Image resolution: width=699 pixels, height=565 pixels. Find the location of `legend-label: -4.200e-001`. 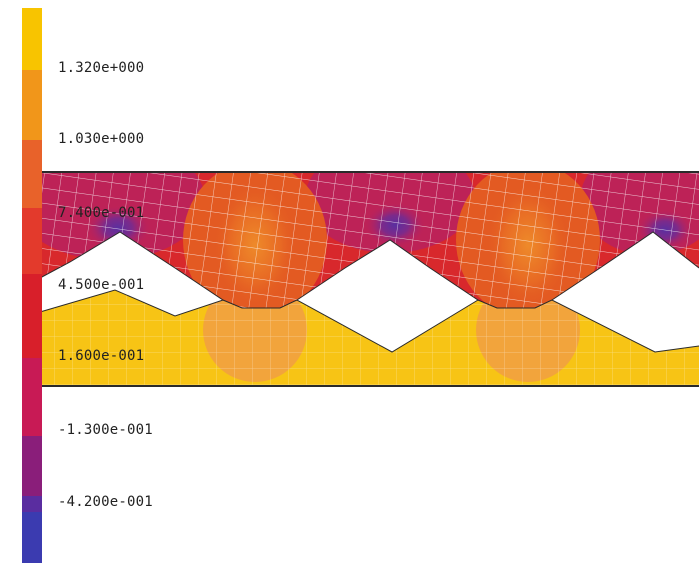

legend-label: -4.200e-001 is located at coordinates (105, 502).